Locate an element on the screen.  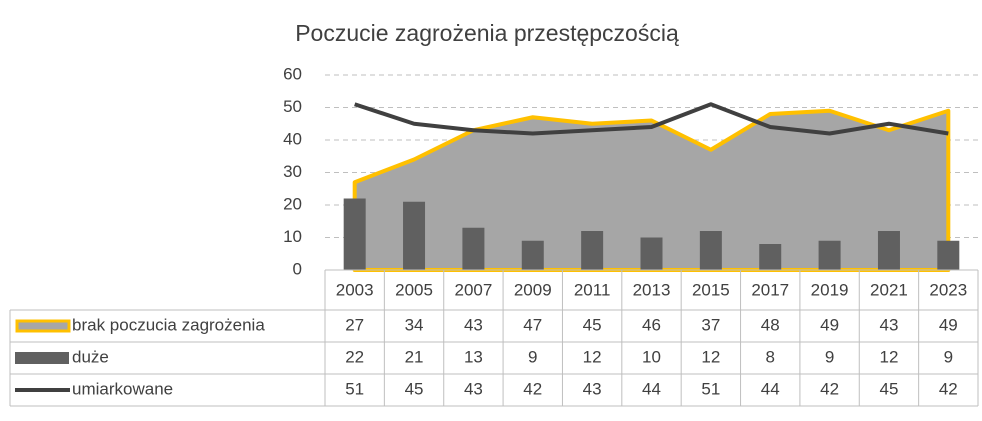
table-value: 37 is located at coordinates (710, 324).